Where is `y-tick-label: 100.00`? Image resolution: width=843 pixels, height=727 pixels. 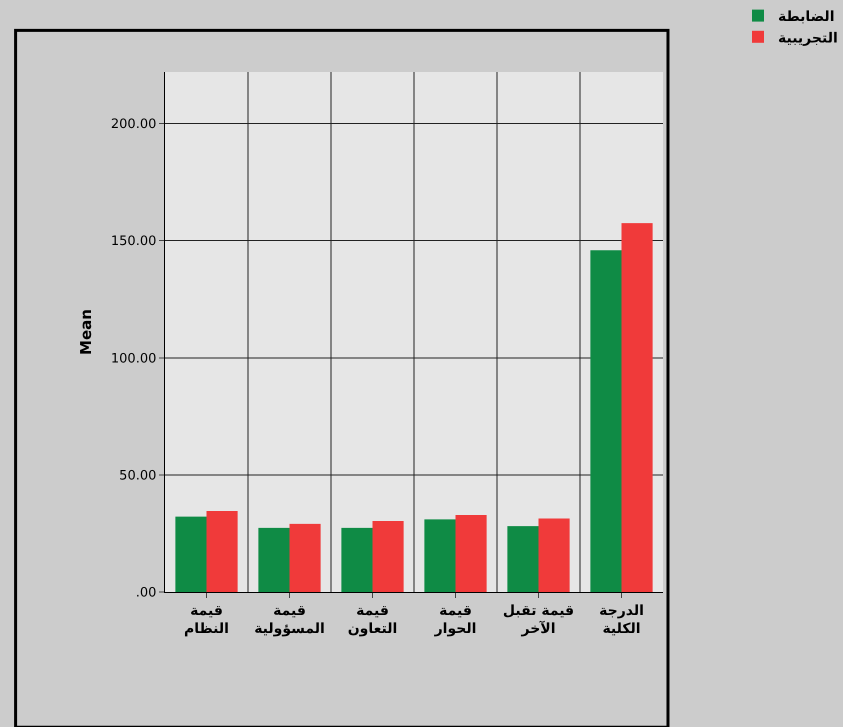
y-tick-label: 100.00 is located at coordinates (133, 358).